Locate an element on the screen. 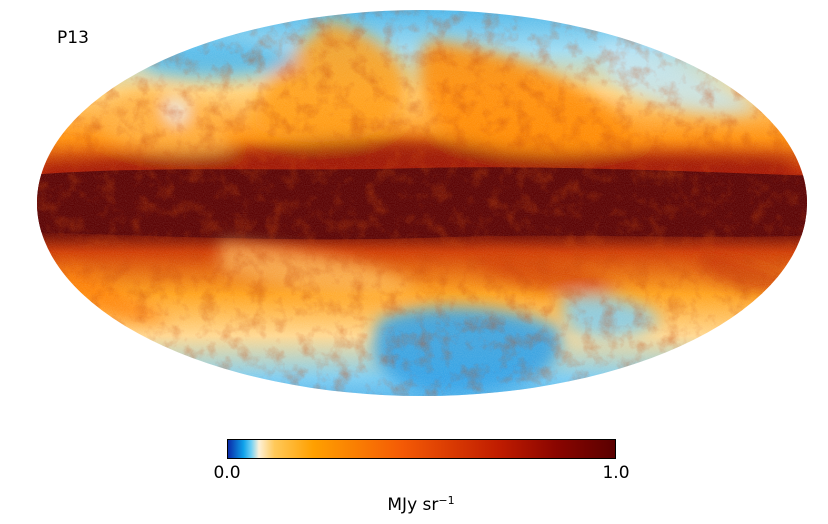  colorbar-unit-label: MJy sr−1 is located at coordinates (420, 503).